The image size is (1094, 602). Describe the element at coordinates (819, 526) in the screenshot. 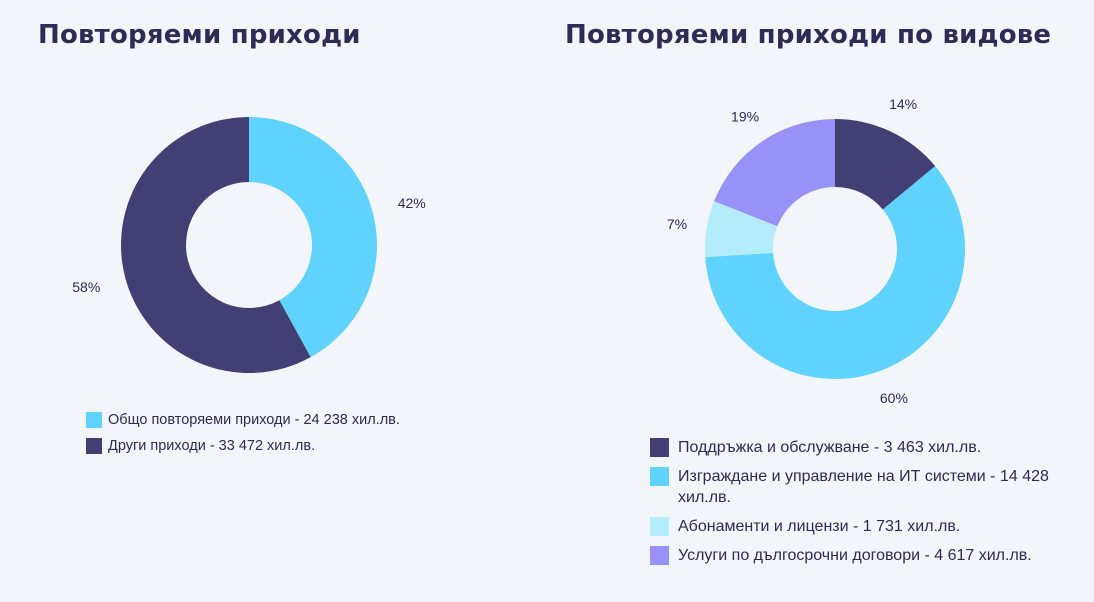

I see `legend-label: Абонаменти и лицензи - 1 731 хил.лв.` at that location.